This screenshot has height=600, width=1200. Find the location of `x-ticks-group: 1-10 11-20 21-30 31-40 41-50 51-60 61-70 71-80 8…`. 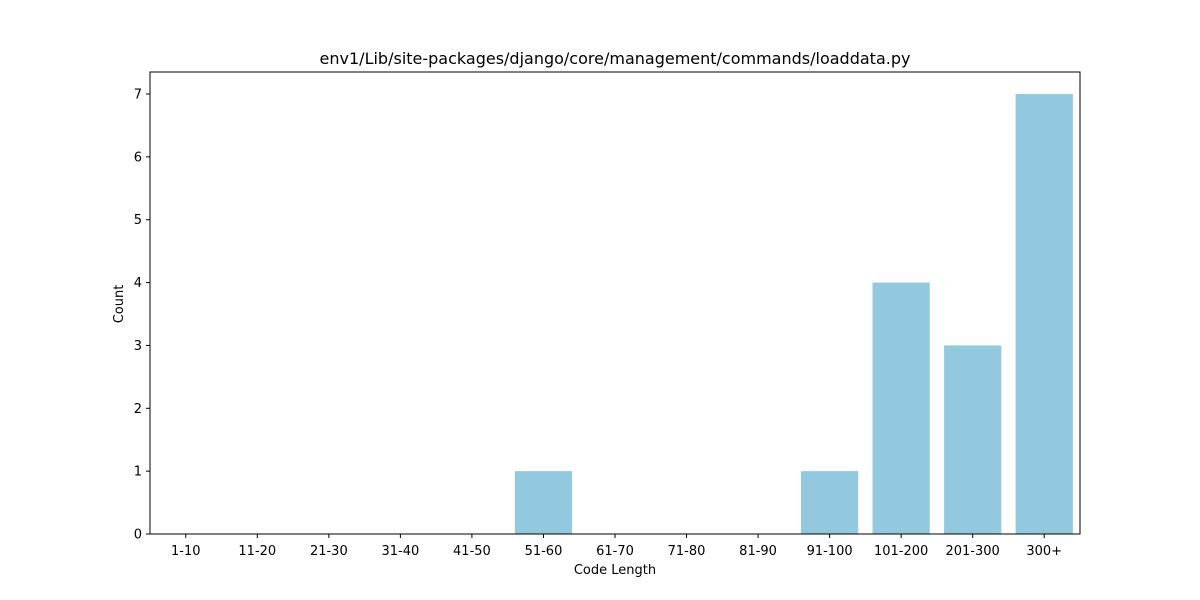

x-ticks-group: 1-10 11-20 21-30 31-40 41-50 51-60 61-70 71-80 8… is located at coordinates (616, 546).